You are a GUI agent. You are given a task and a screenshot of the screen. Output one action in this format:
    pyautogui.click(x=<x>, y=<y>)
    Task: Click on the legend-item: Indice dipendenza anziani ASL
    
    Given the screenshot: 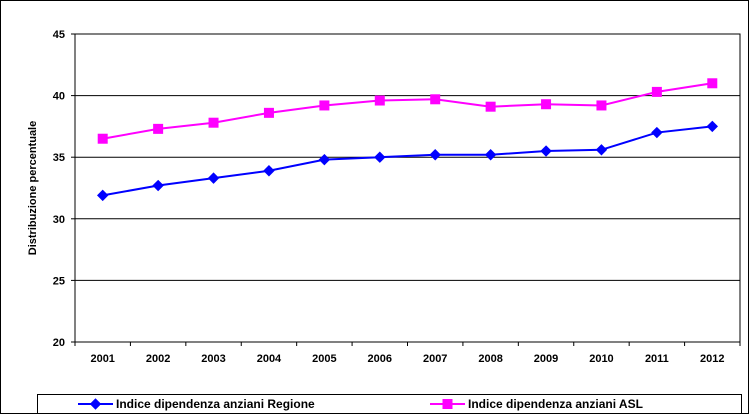 What is the action you would take?
    pyautogui.click(x=536, y=404)
    